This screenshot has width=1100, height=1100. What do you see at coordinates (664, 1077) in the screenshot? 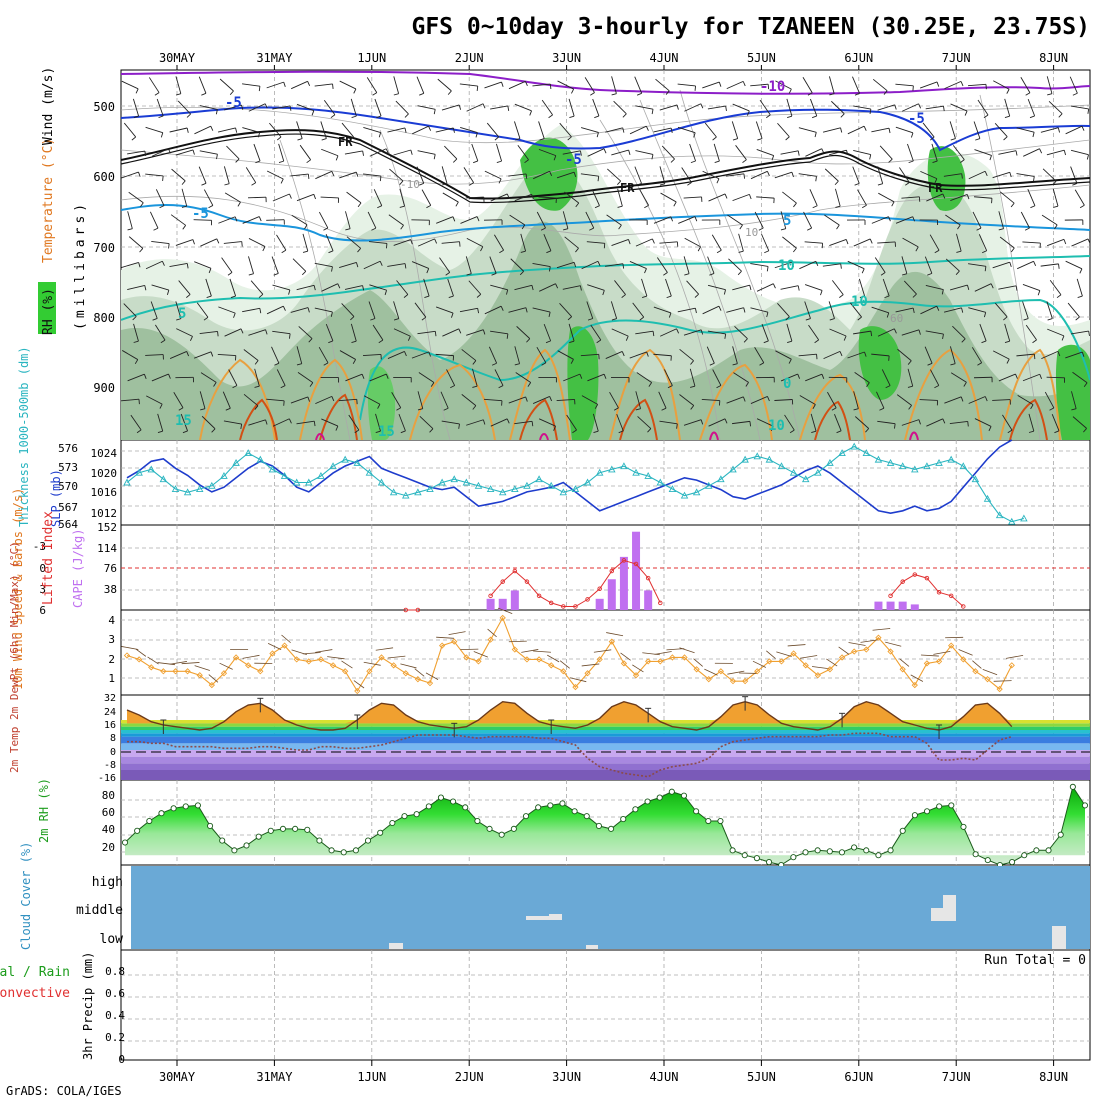
I see `bottom-date-label: 4JUN` at bounding box center [664, 1077].